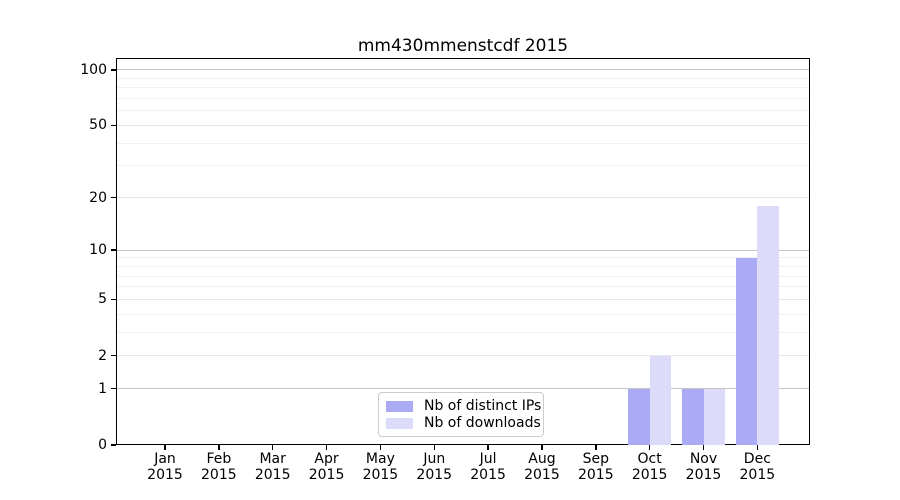 The width and height of the screenshot is (900, 500). I want to click on x-tick-label: Jan 2015, so click(165, 467).